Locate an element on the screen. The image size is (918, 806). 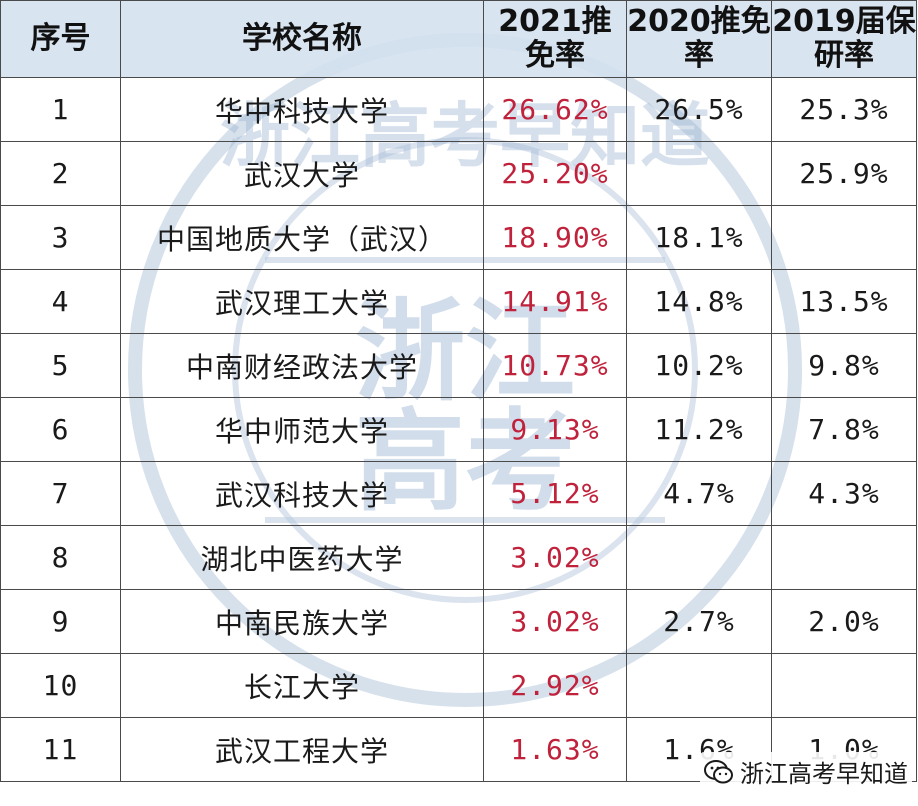
row-school: 武汉工程大学 is located at coordinates (302, 749).